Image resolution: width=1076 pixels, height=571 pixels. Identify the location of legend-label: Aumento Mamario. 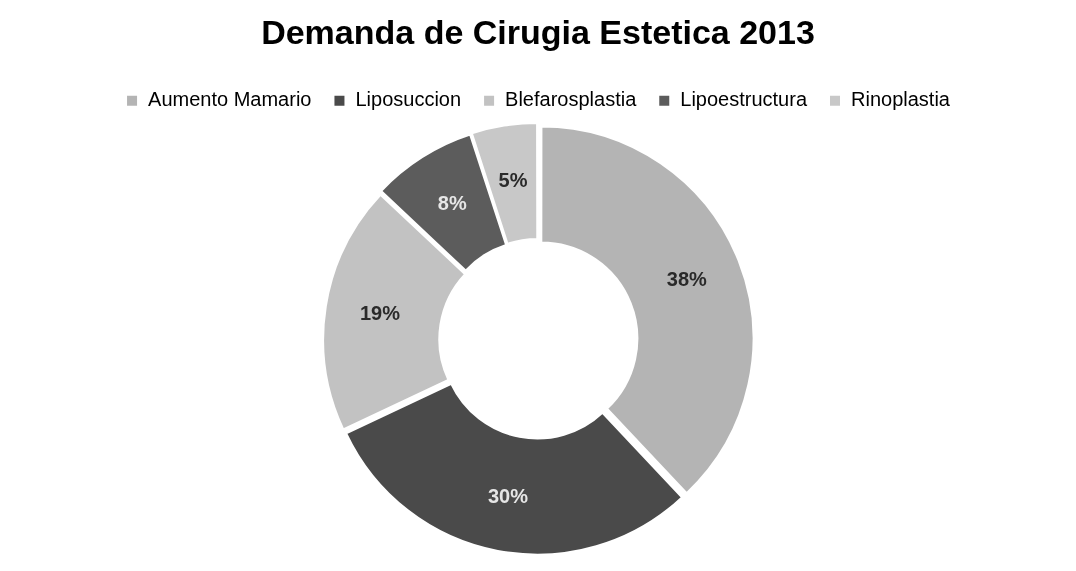
(230, 99).